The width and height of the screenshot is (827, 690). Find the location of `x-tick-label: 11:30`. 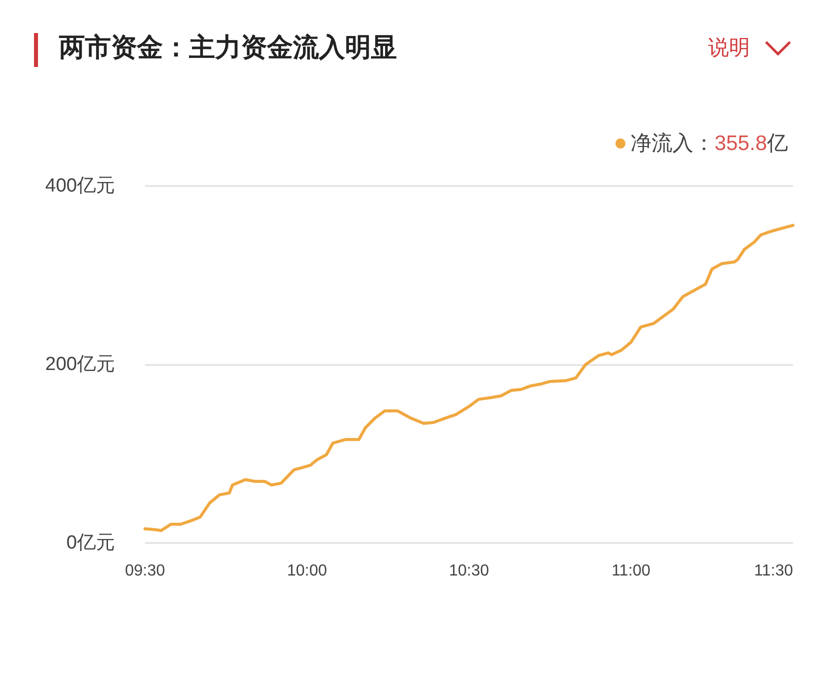

x-tick-label: 11:30 is located at coordinates (774, 571).